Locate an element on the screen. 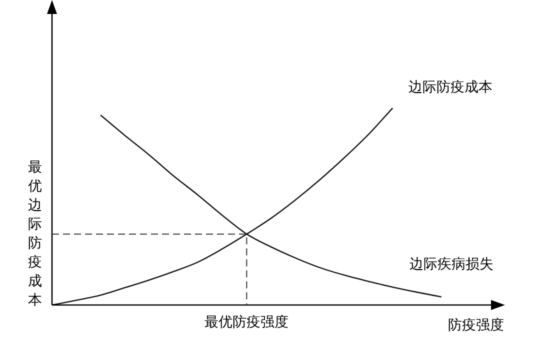  series-label: 边际疾病损失 is located at coordinates (451, 264).